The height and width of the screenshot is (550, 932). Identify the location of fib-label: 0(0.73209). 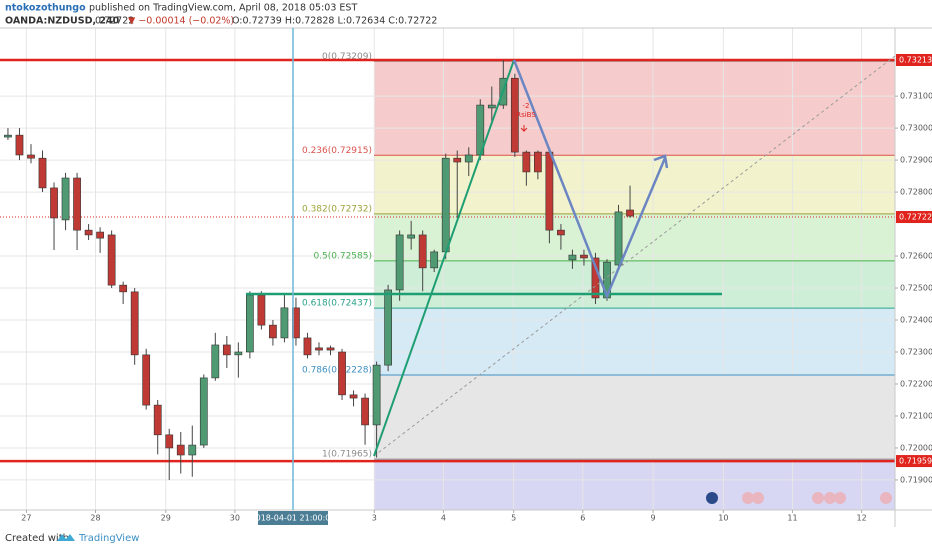
(347, 57).